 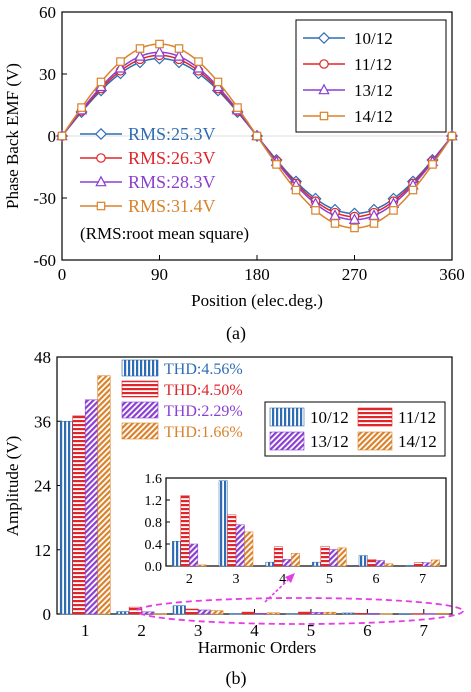 What do you see at coordinates (422, 579) in the screenshot?
I see `inset-xtick-label: 7` at bounding box center [422, 579].